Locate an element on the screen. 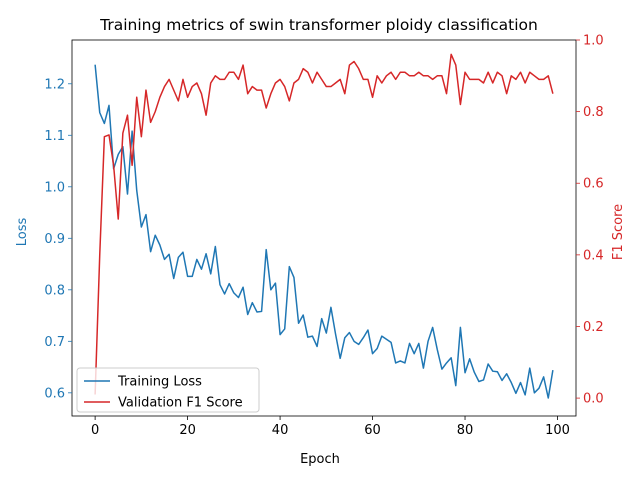 The height and width of the screenshot is (480, 640). legend-box is located at coordinates (168, 390).